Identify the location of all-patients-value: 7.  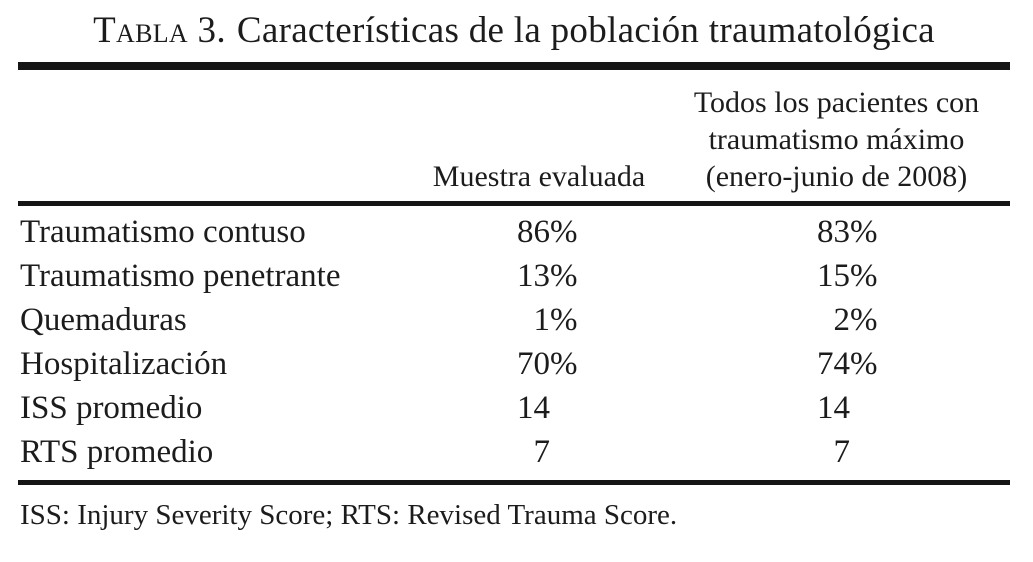
(836, 452).